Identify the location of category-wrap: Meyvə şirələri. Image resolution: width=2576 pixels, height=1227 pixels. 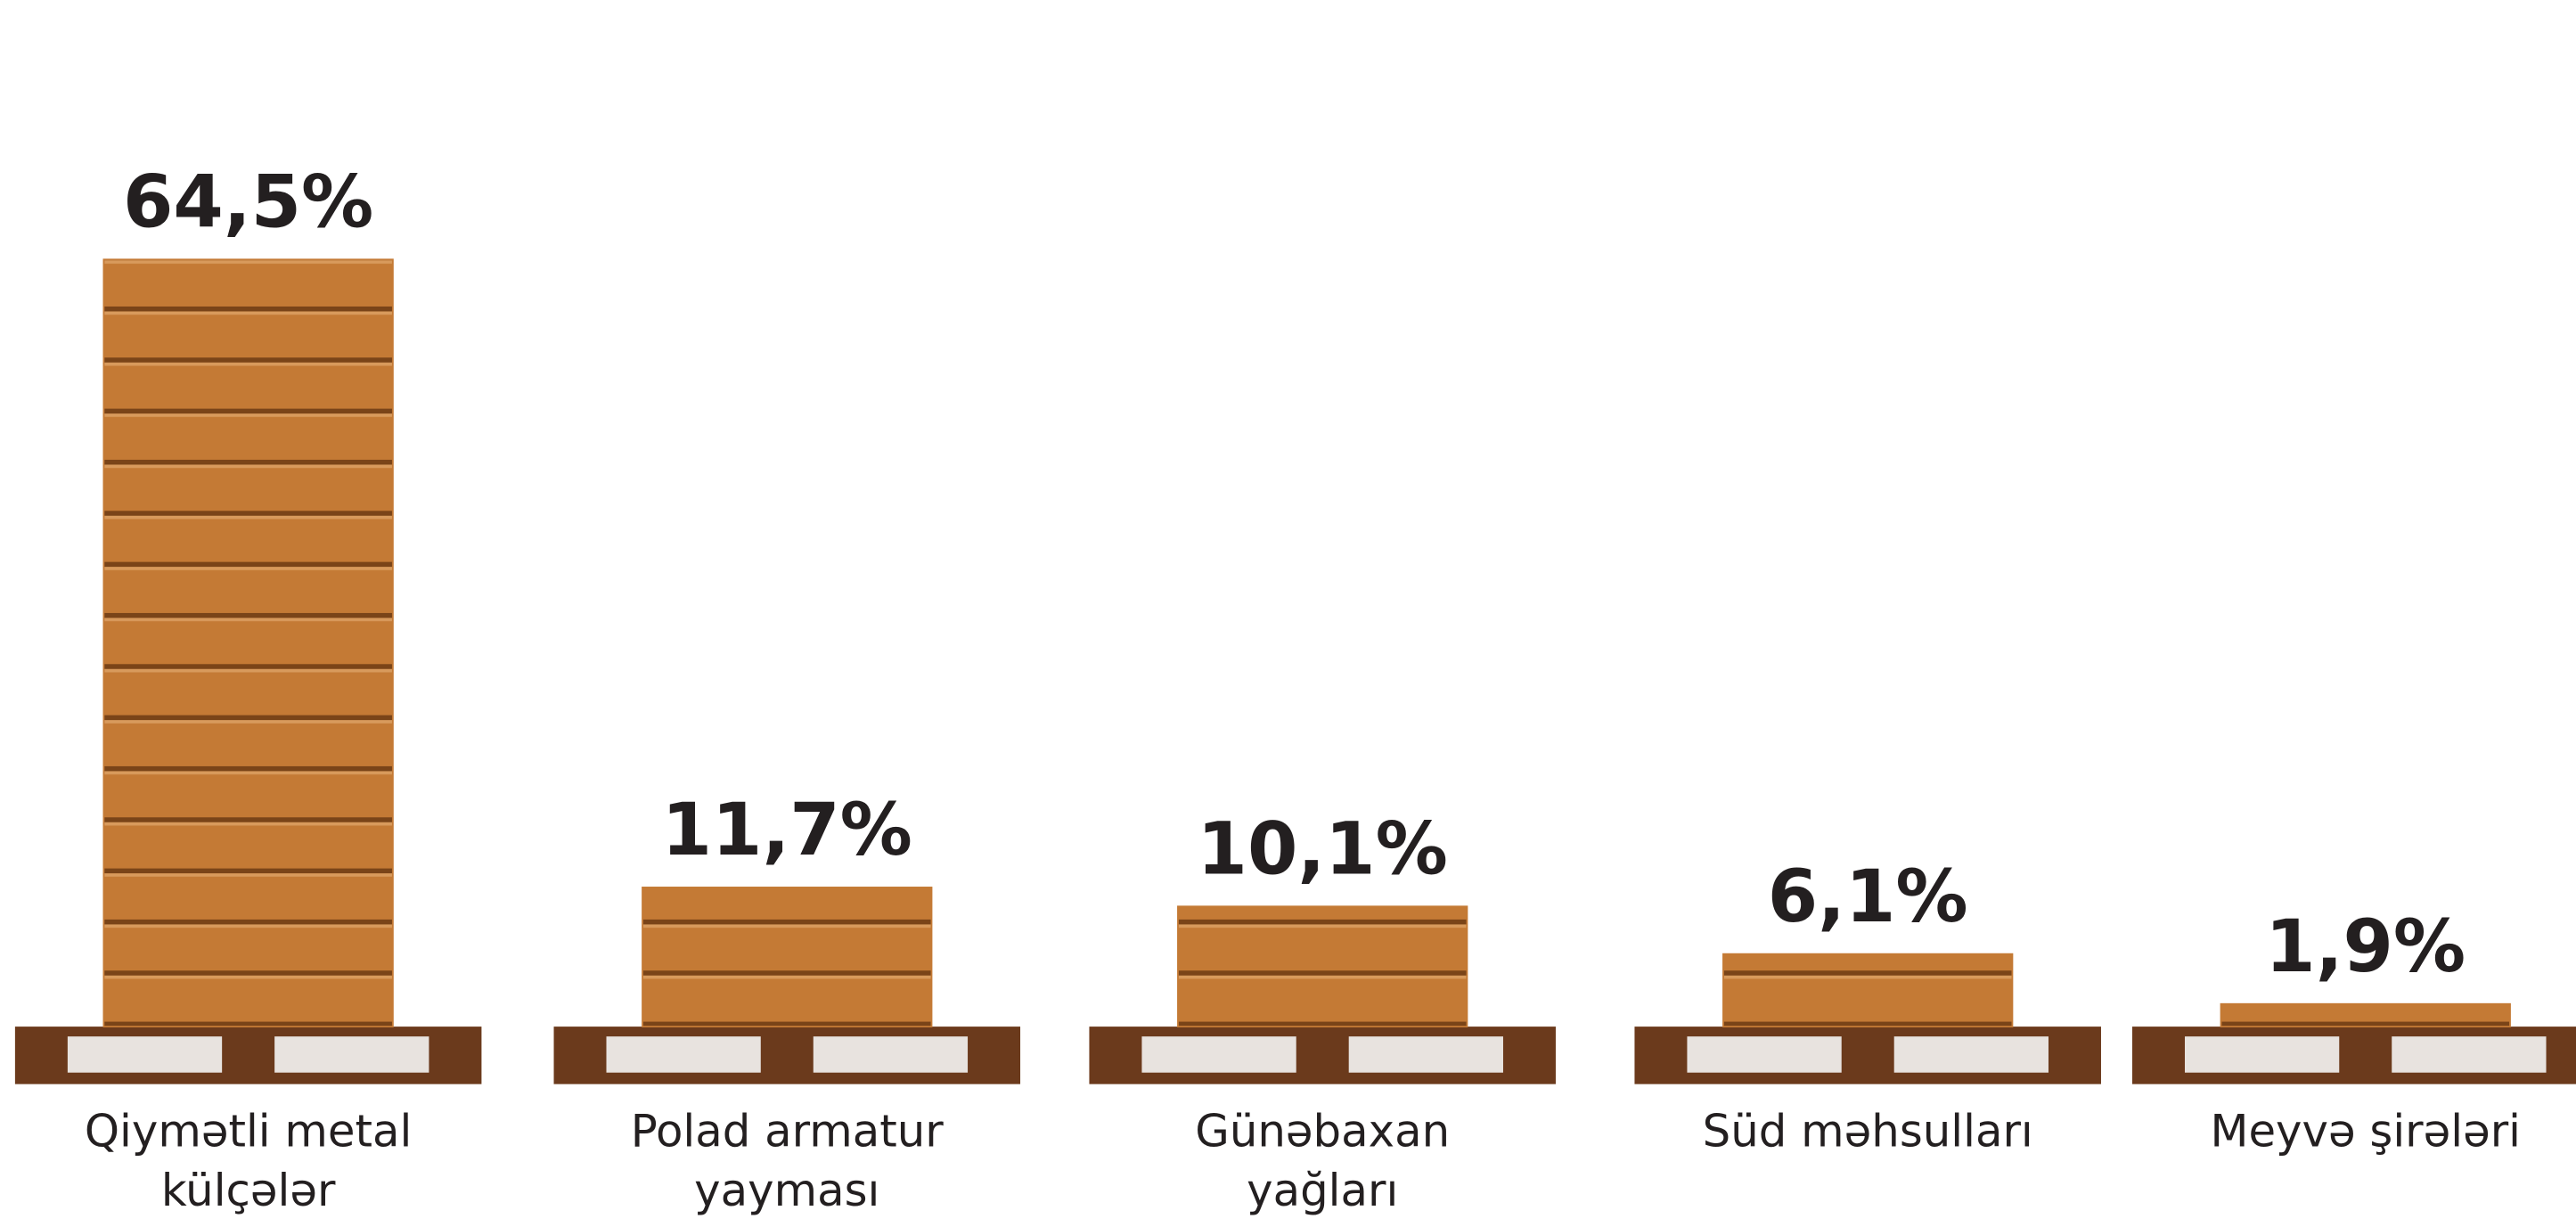
(2366, 1132).